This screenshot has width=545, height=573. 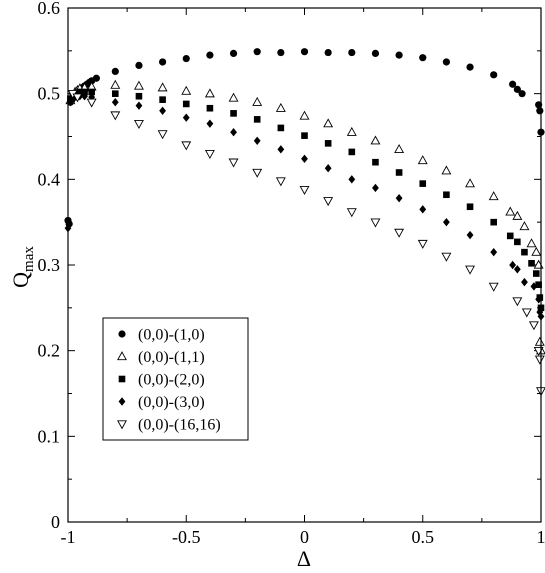 I want to click on y-axis-label: Qmax, so click(x=22, y=267).